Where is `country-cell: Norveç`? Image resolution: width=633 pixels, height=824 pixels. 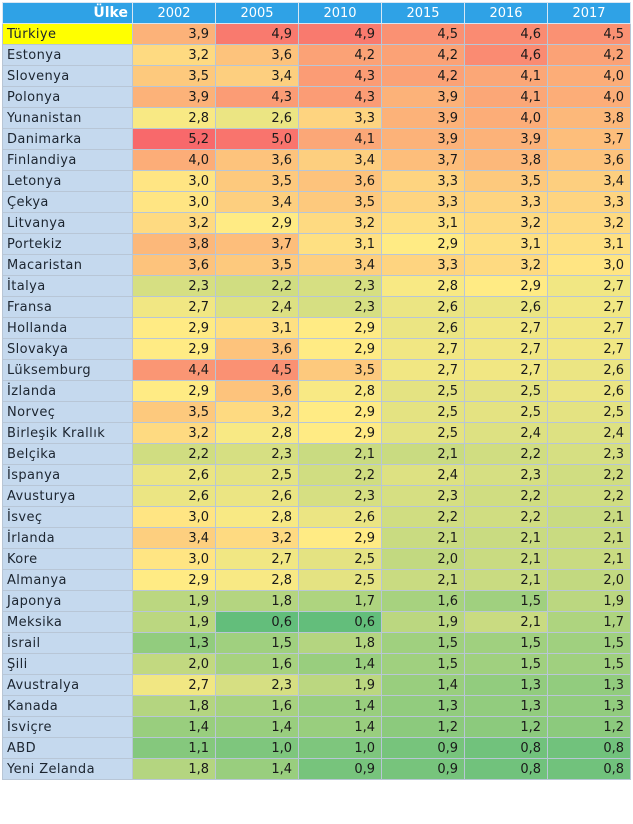
country-cell: Norveç is located at coordinates (67, 412).